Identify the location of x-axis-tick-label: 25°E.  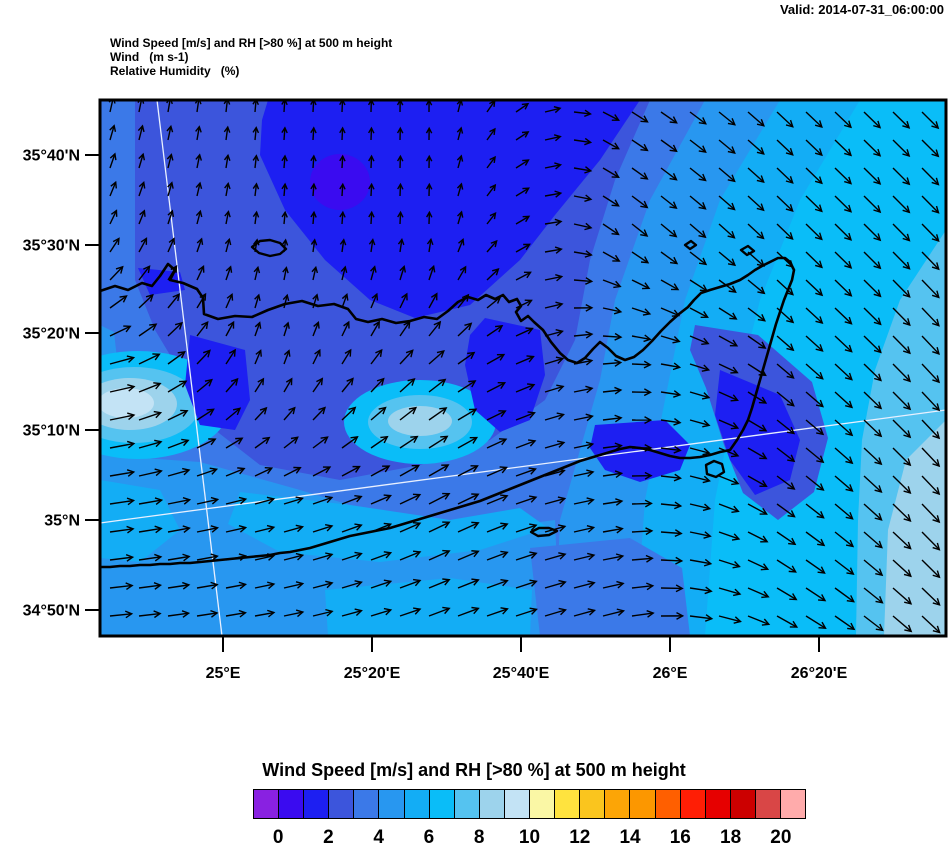
(223, 673).